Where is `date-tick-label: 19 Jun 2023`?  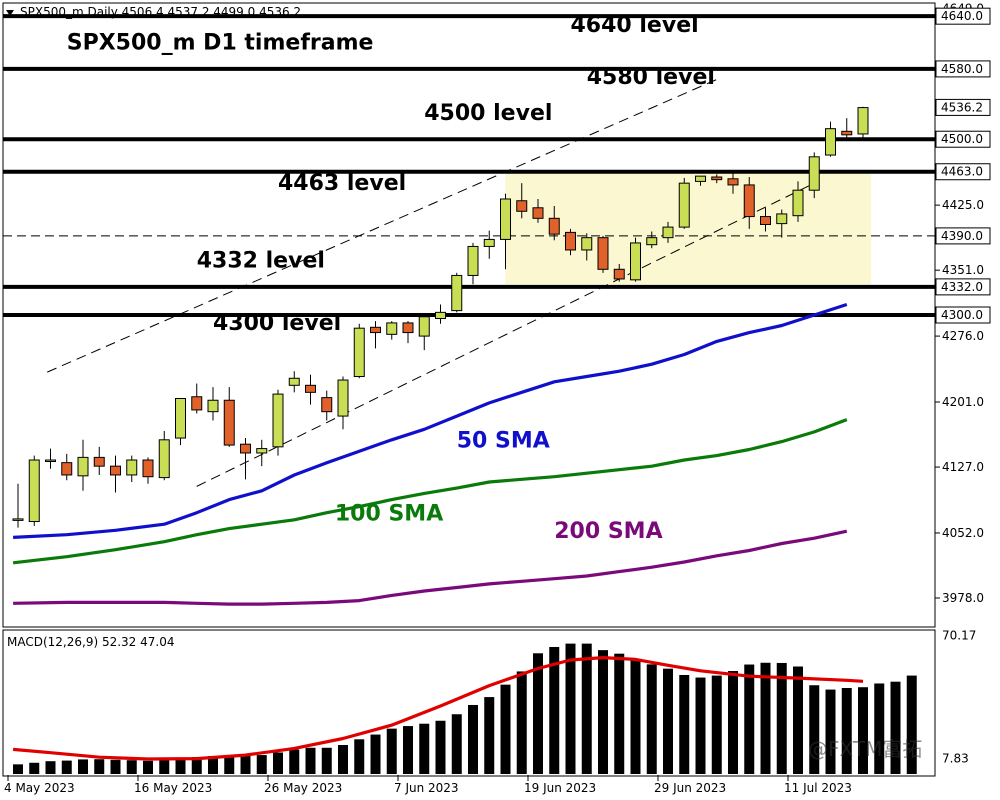 date-tick-label: 19 Jun 2023 is located at coordinates (560, 788).